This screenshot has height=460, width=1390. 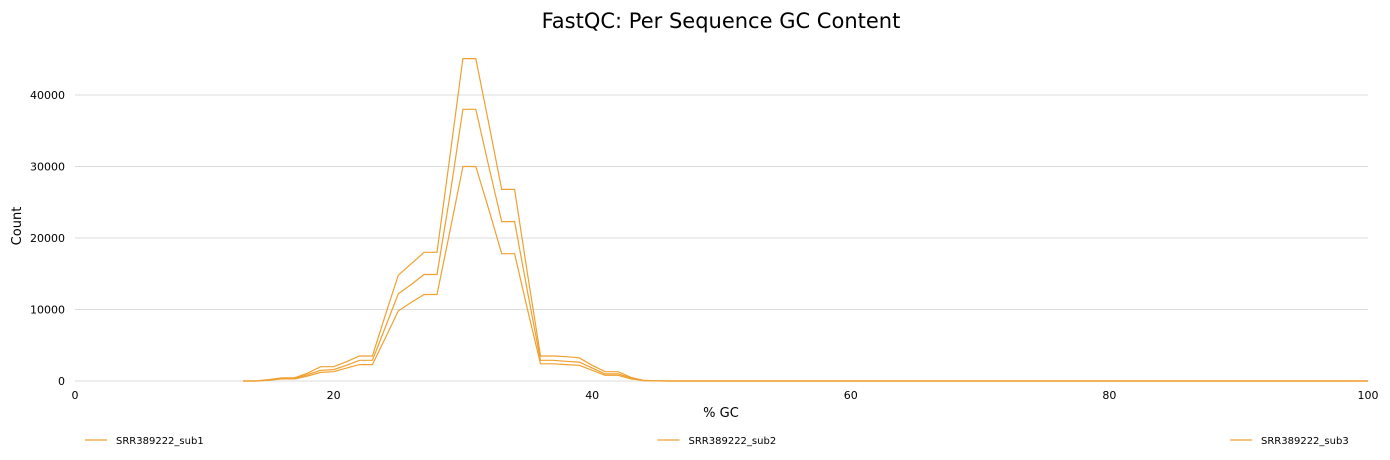 I want to click on legend-label: SRR389222_sub3, so click(x=1305, y=441).